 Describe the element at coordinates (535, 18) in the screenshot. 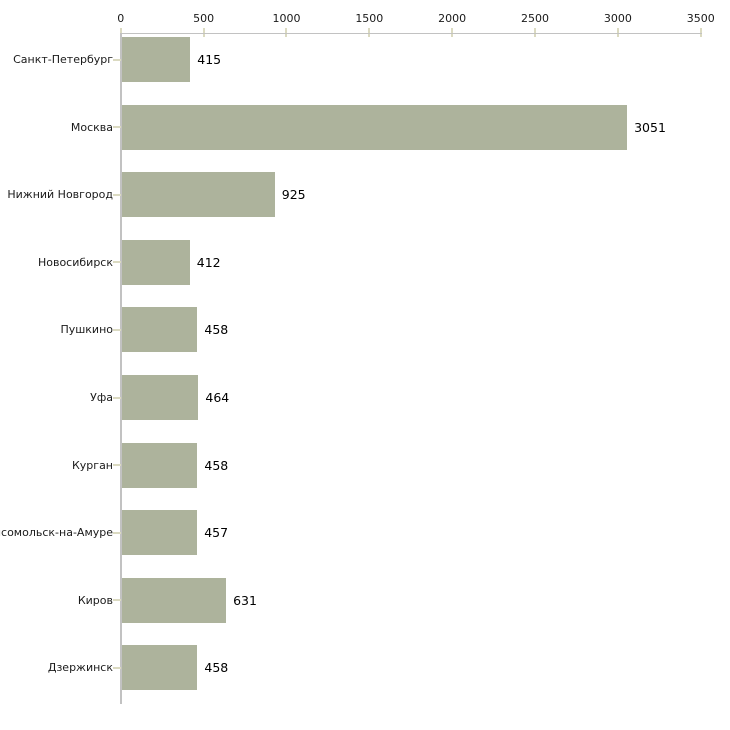

I see `x-tick-label: 2500` at that location.